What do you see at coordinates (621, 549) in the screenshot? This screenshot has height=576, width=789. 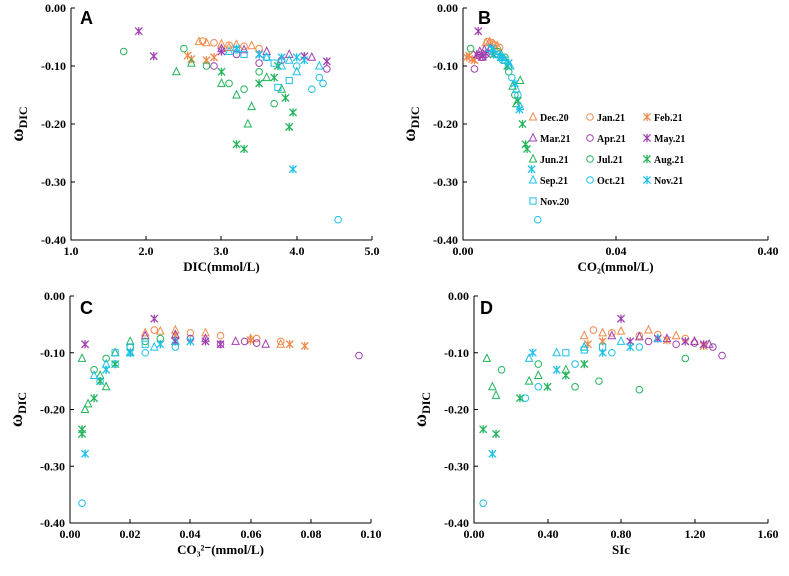 I see `x-axis-label: SIc` at bounding box center [621, 549].